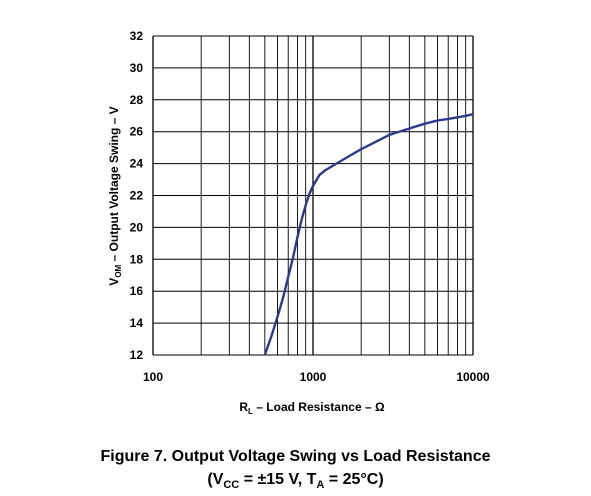  What do you see at coordinates (153, 377) in the screenshot?
I see `x-tick-label: 100` at bounding box center [153, 377].